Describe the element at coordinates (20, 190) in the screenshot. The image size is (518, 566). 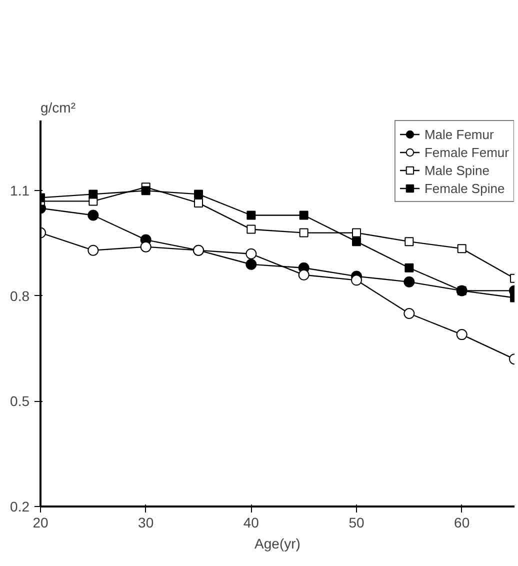
I see `y-tick-label: 1.1` at that location.